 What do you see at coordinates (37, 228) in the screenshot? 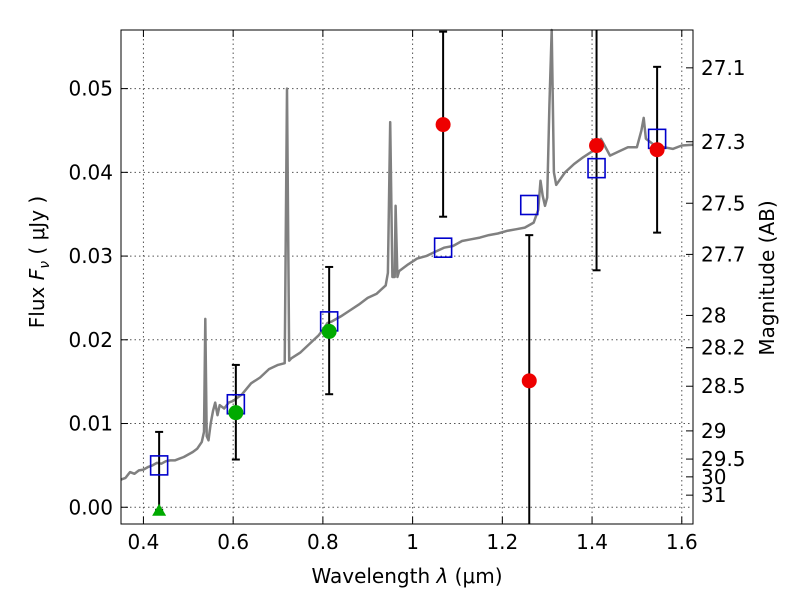
I see `y-axis-title-units: ( μJy )` at bounding box center [37, 228].